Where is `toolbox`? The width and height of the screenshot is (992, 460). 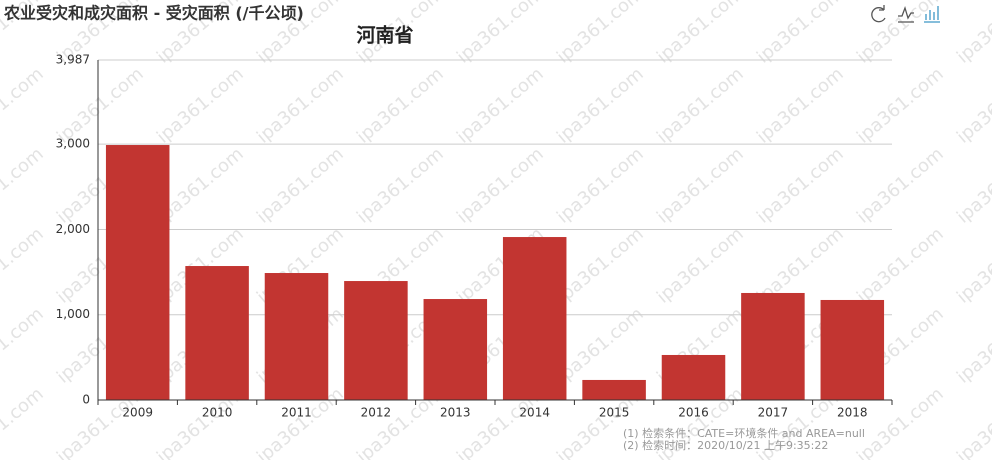 toolbox is located at coordinates (905, 14).